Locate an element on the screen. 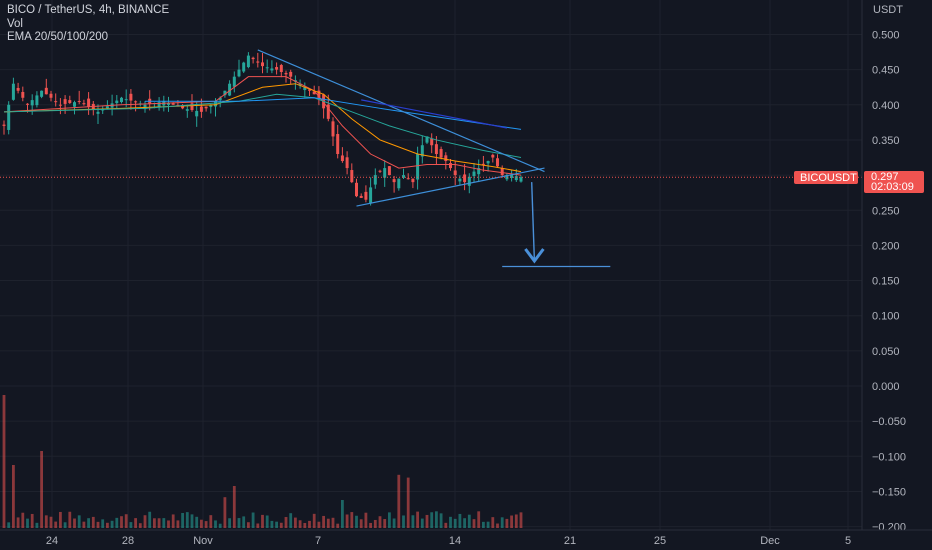 The height and width of the screenshot is (550, 932). x-tick-label: 7 is located at coordinates (318, 541).